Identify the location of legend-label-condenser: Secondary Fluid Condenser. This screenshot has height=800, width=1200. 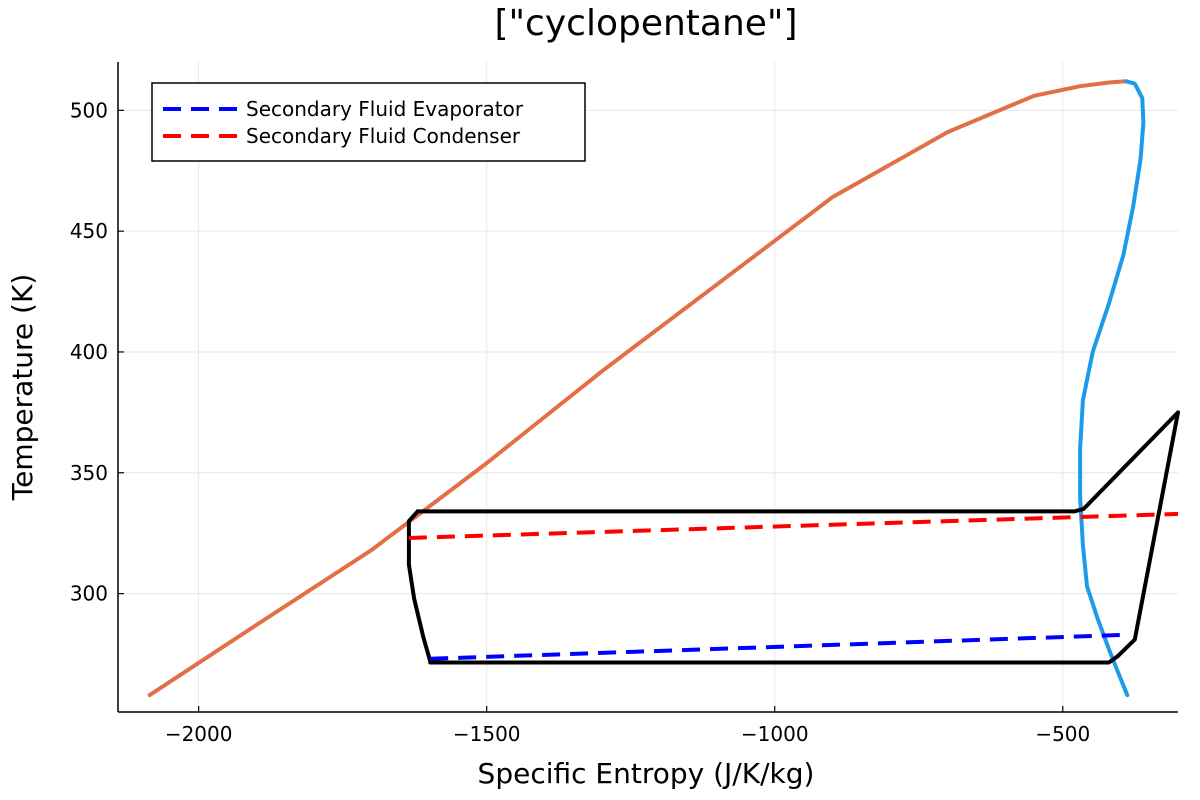
(383, 136).